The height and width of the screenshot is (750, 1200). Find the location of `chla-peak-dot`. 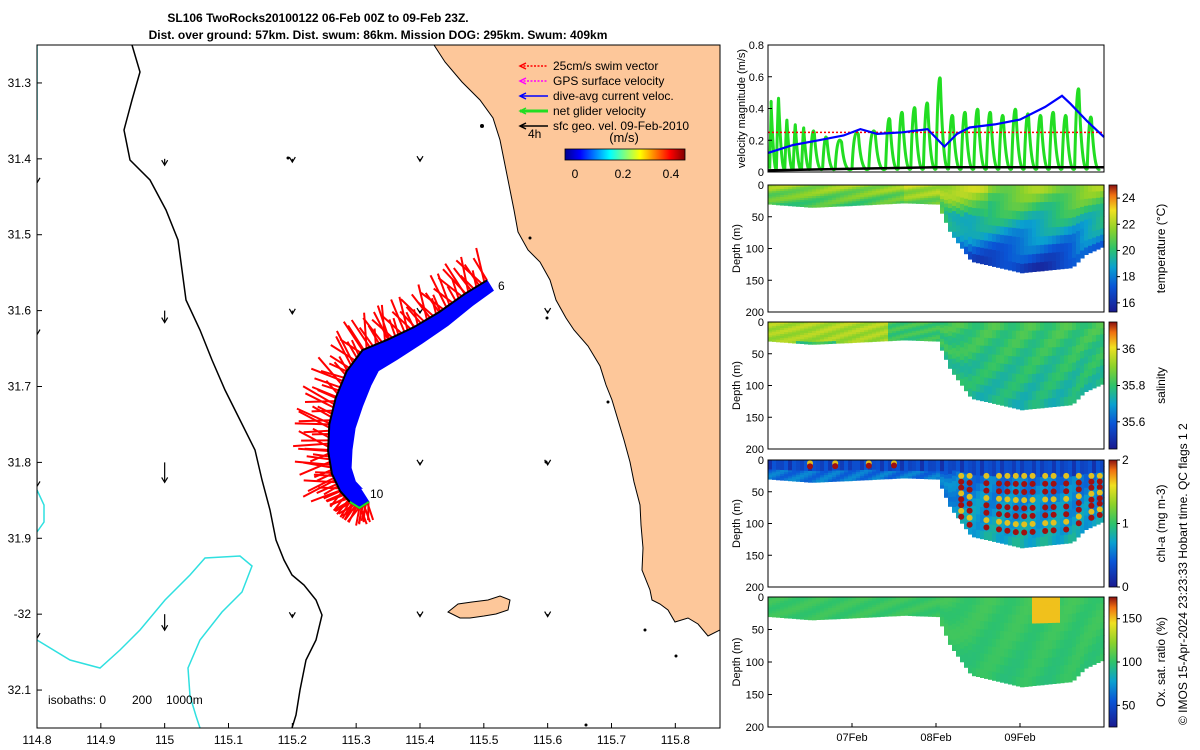

chla-peak-dot is located at coordinates (1078, 489).